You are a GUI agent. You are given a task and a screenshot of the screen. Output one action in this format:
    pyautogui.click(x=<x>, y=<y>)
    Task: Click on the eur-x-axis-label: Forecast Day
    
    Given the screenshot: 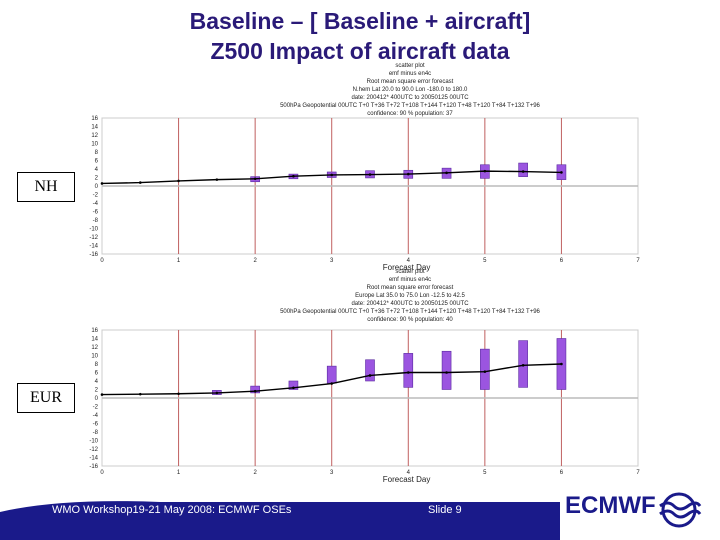 What is the action you would take?
    pyautogui.click(x=407, y=479)
    